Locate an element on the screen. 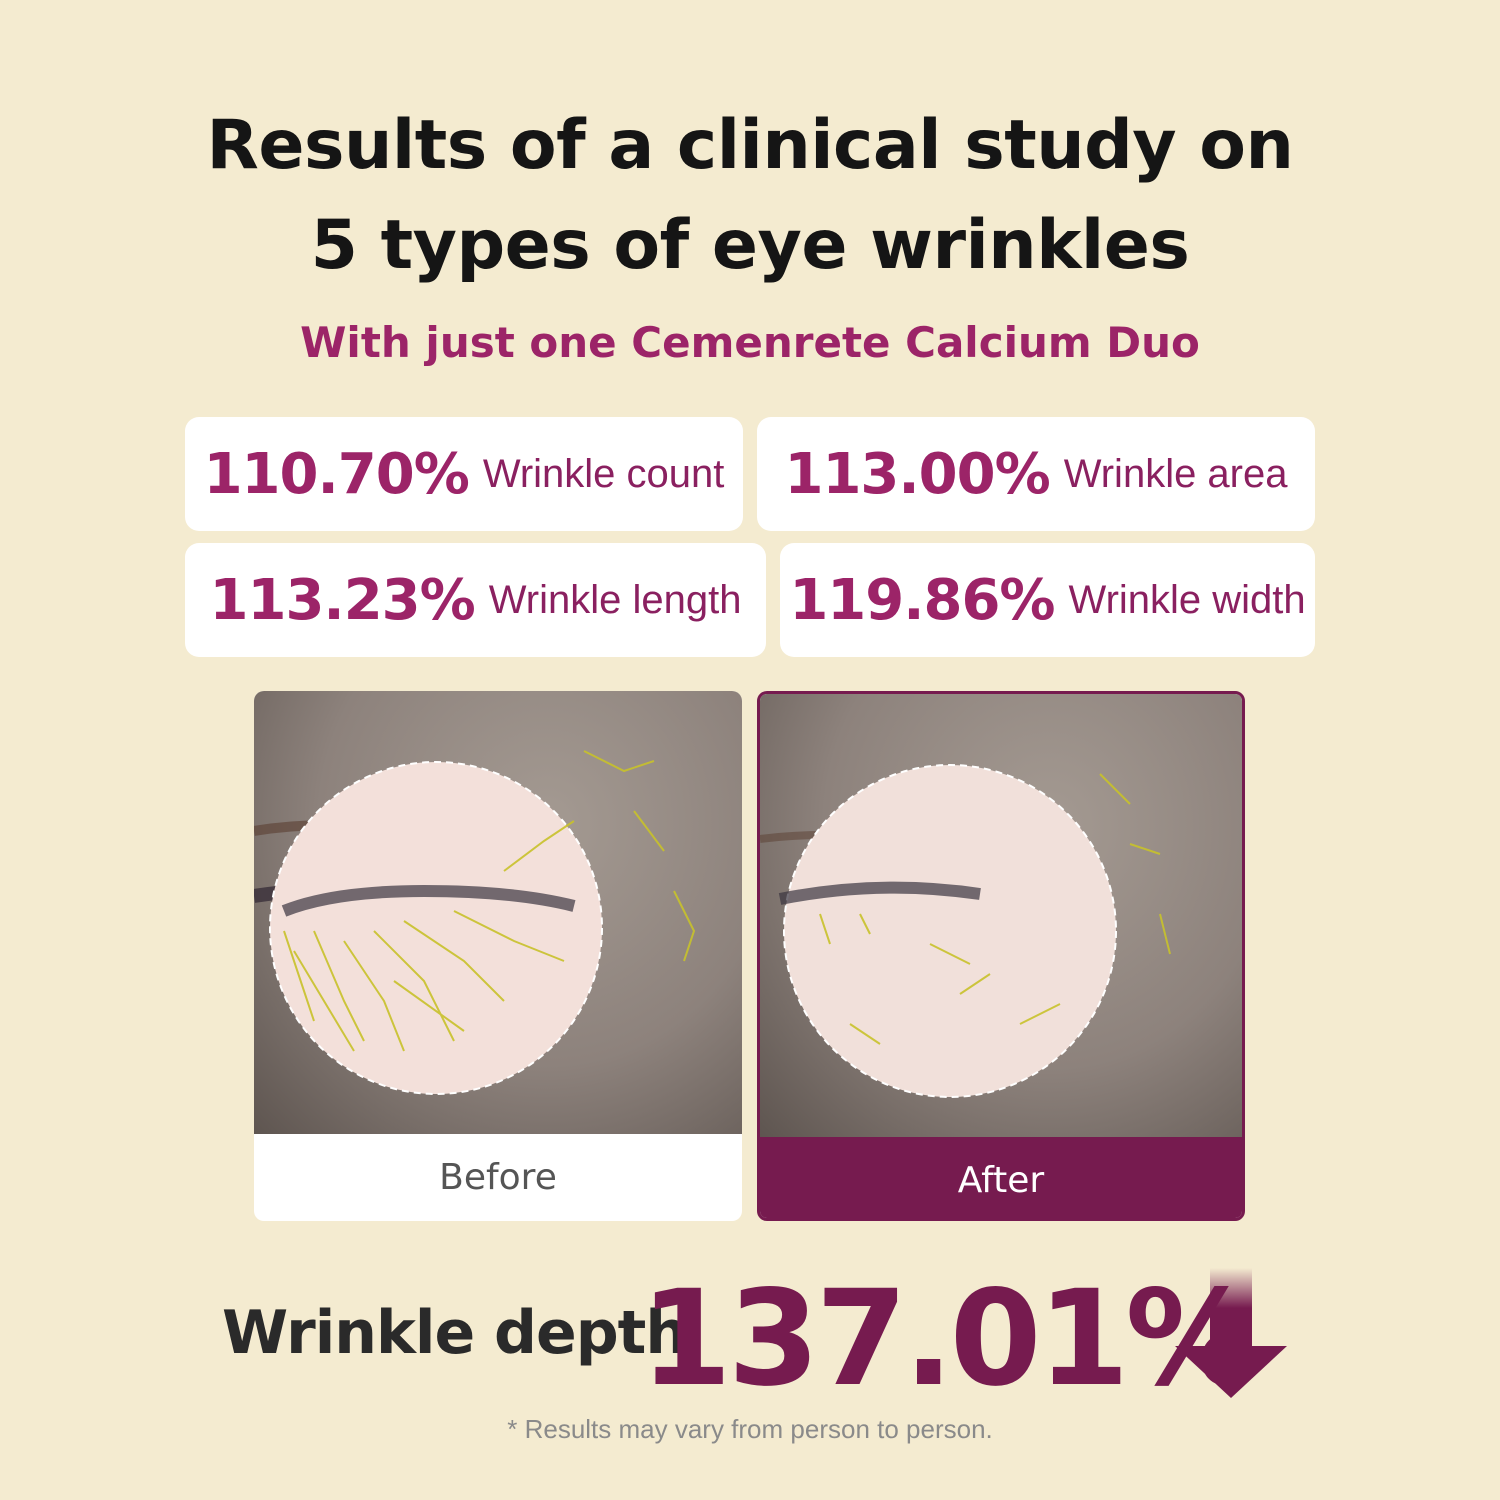  stat-value: 110.70% is located at coordinates (336, 474).